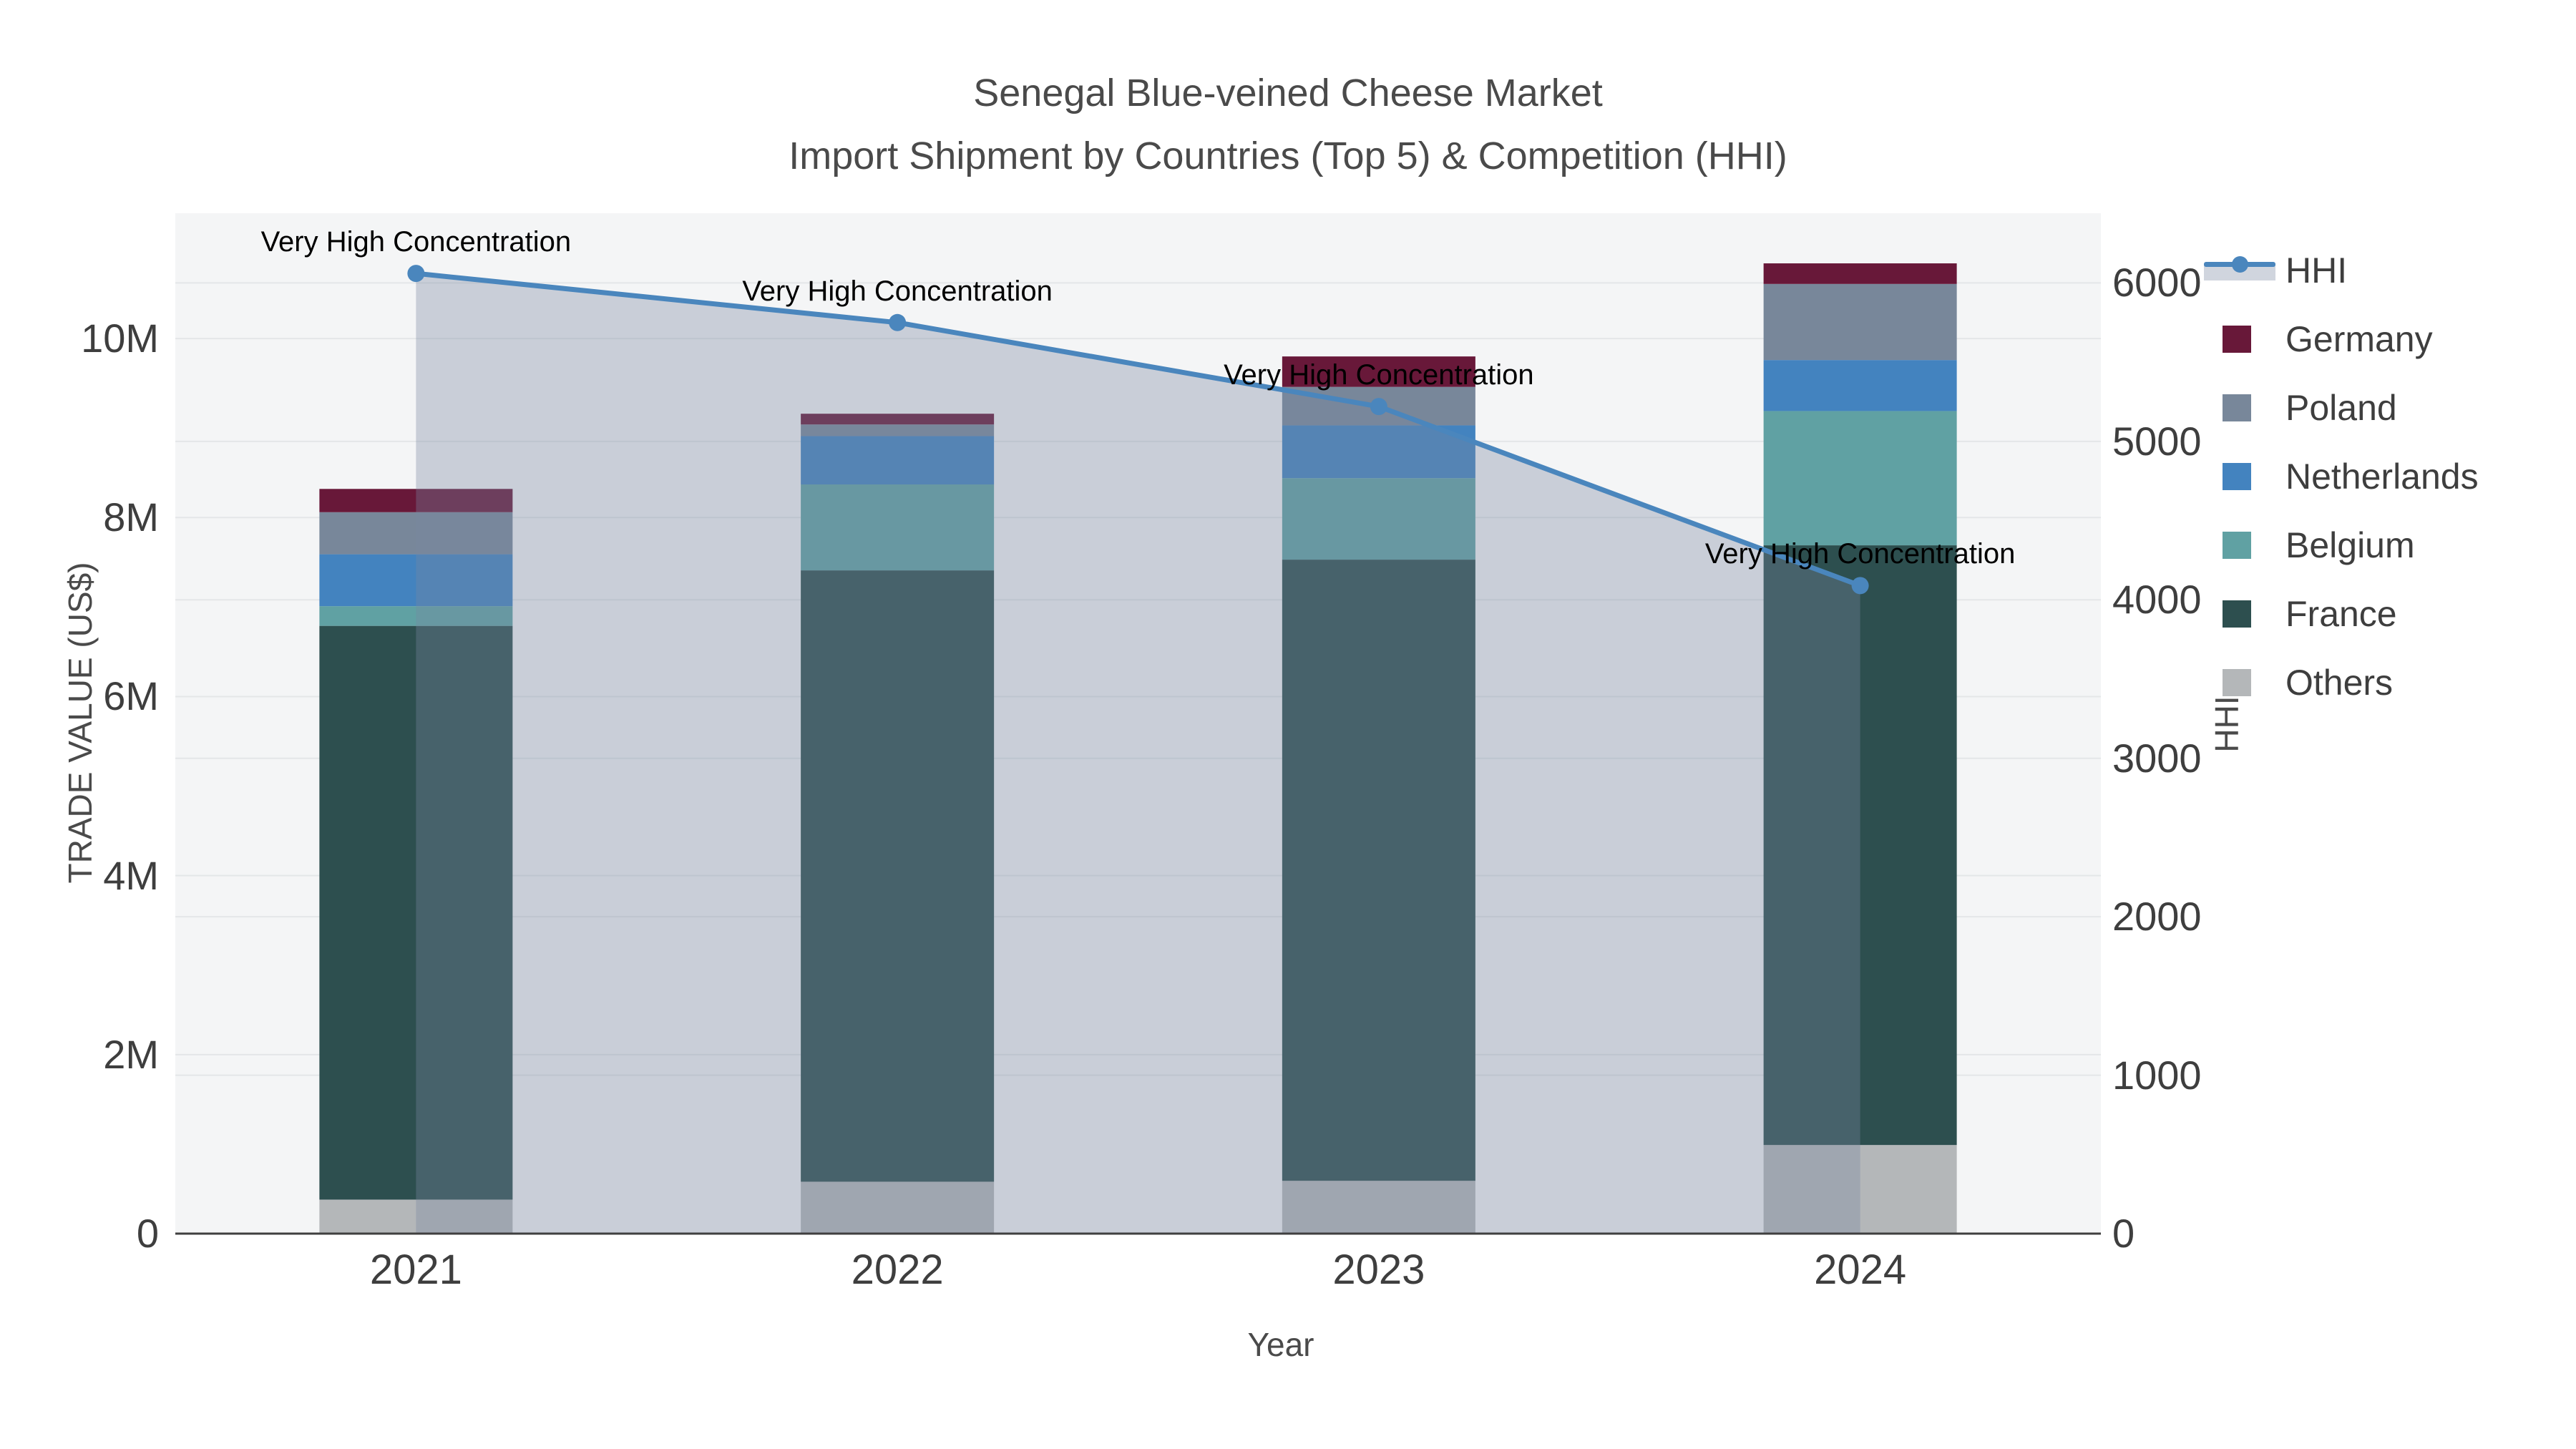 The width and height of the screenshot is (2576, 1449). Describe the element at coordinates (1378, 519) in the screenshot. I see `bar-segment-belgium-2023` at that location.